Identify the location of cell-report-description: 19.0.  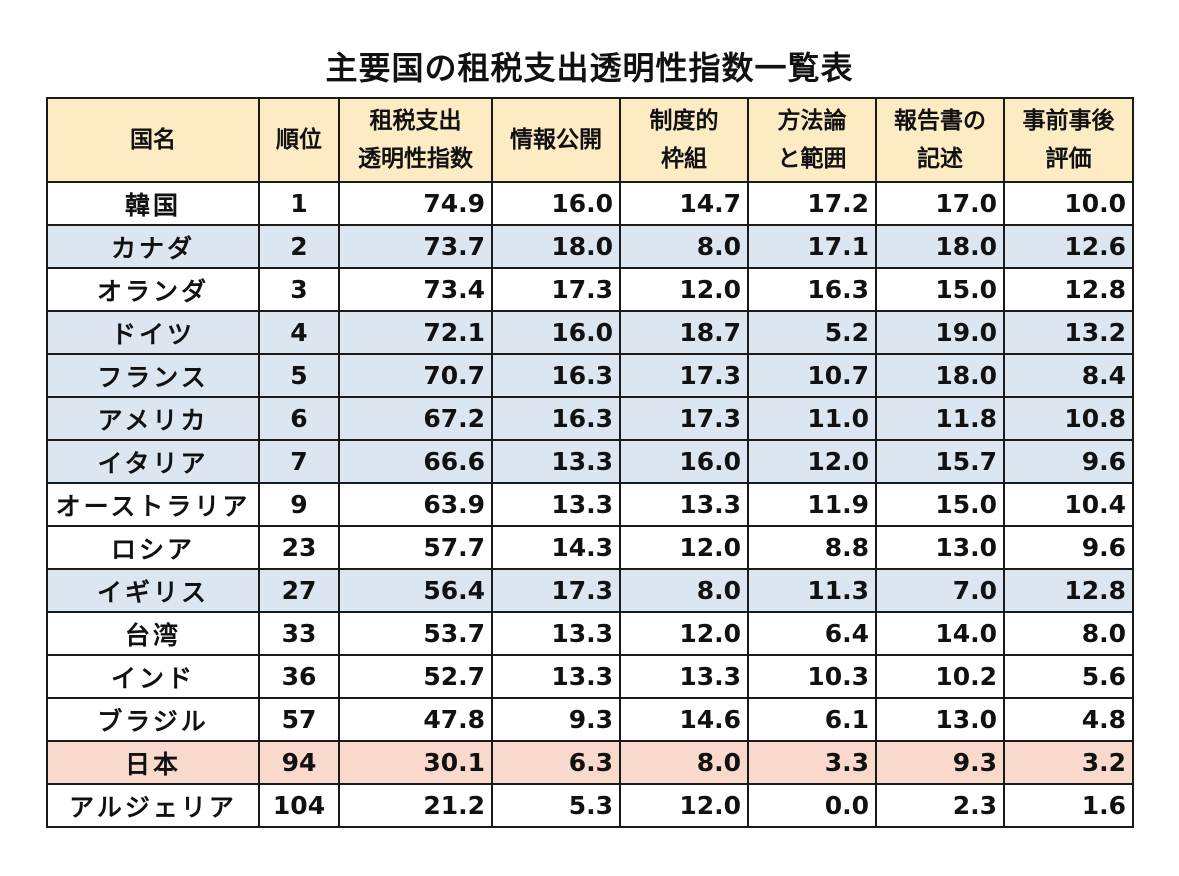
(940, 332).